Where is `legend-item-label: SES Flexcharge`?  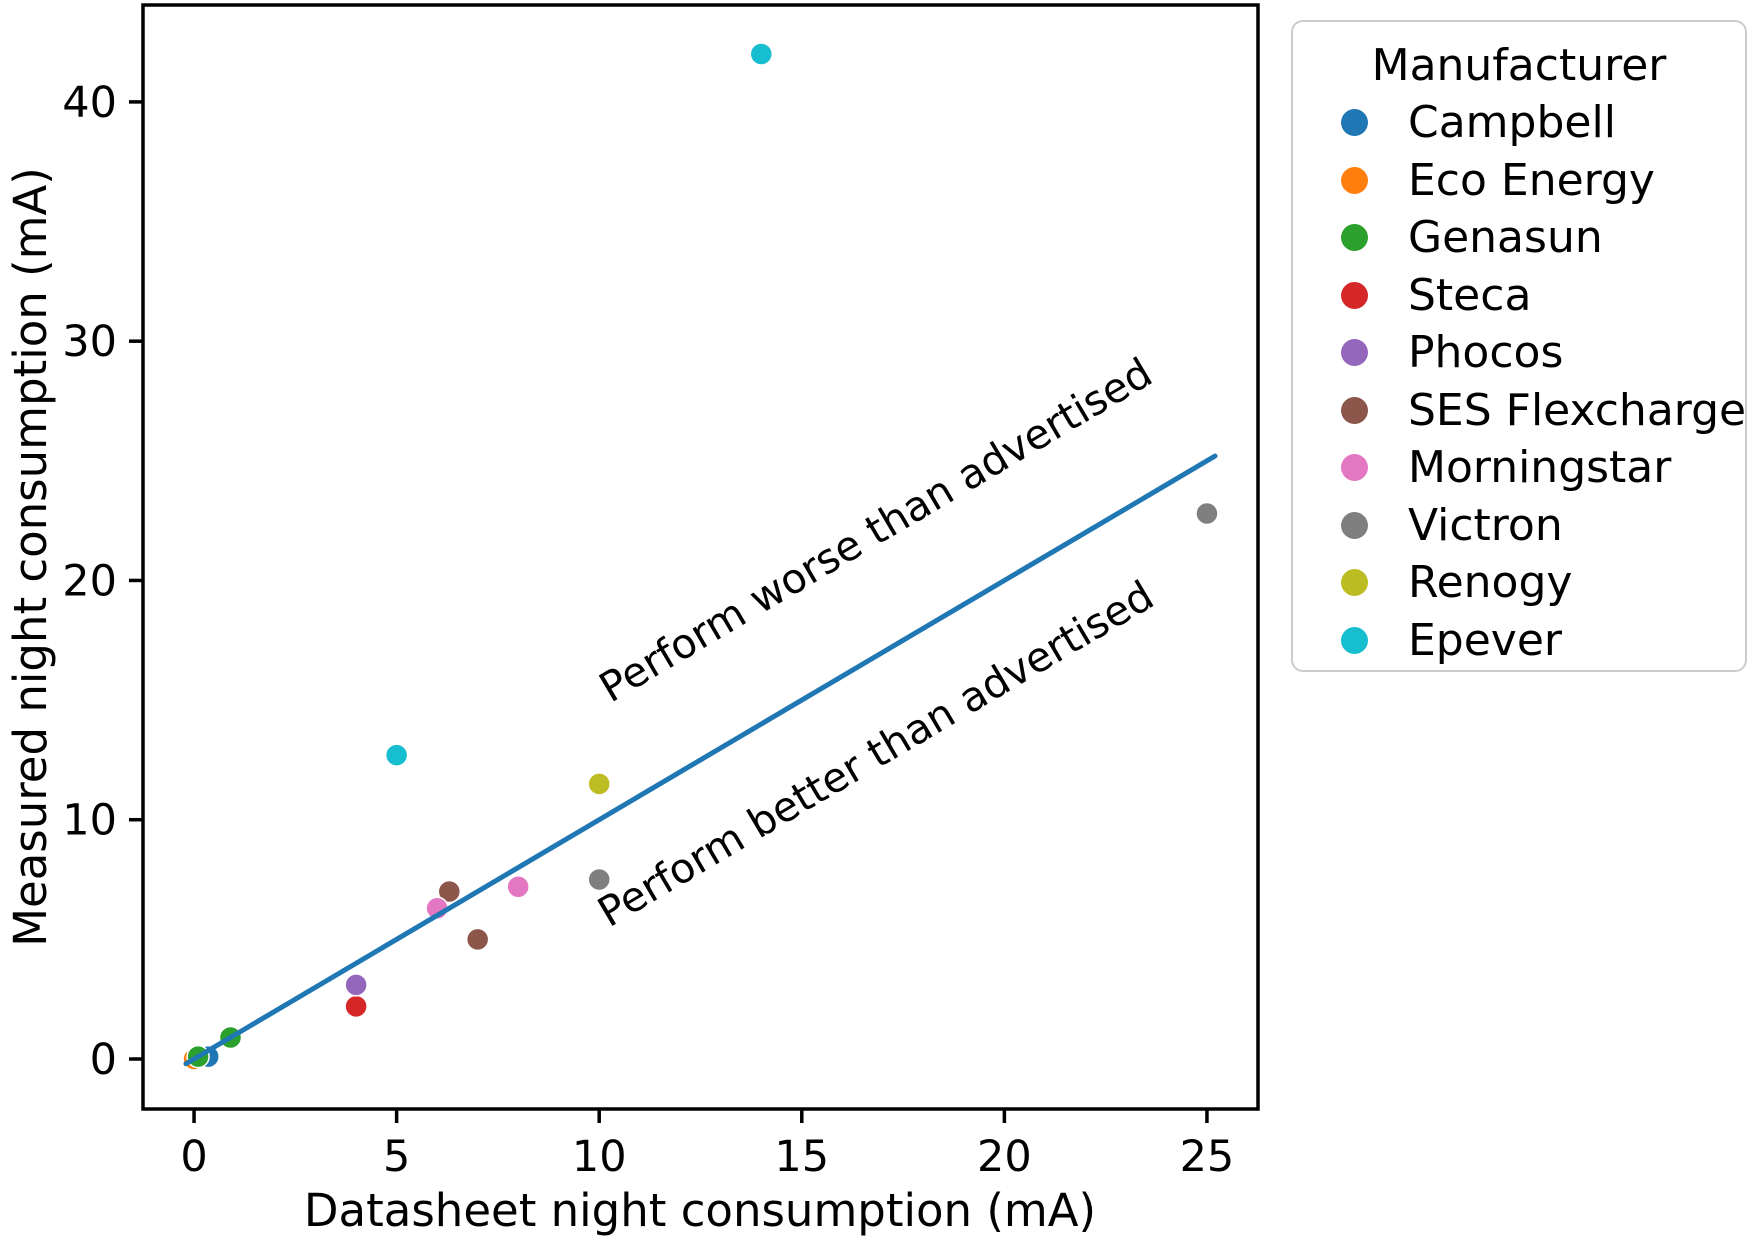
legend-item-label: SES Flexcharge is located at coordinates (1577, 410).